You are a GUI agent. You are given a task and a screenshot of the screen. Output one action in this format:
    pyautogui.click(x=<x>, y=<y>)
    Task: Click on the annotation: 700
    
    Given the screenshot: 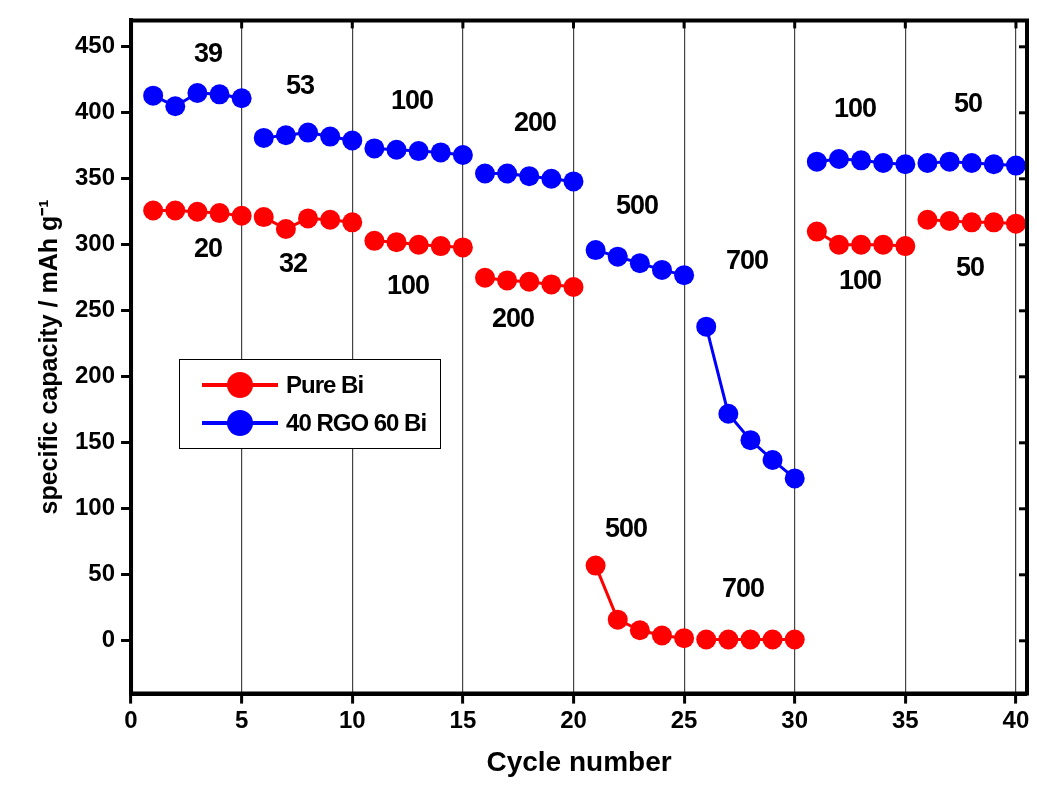 What is the action you would take?
    pyautogui.click(x=743, y=588)
    